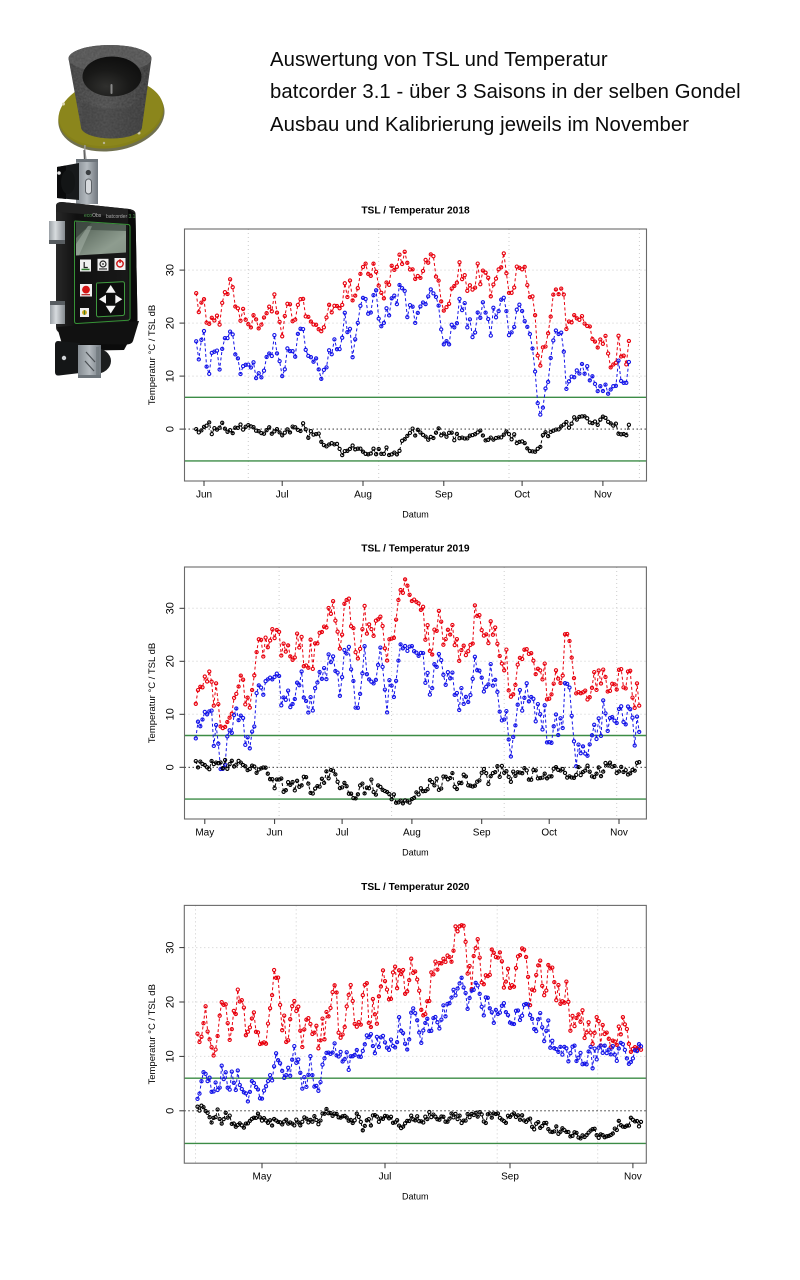 The image size is (800, 1280). Describe the element at coordinates (93, 216) in the screenshot. I see `svg-text: ecoObs` at that location.